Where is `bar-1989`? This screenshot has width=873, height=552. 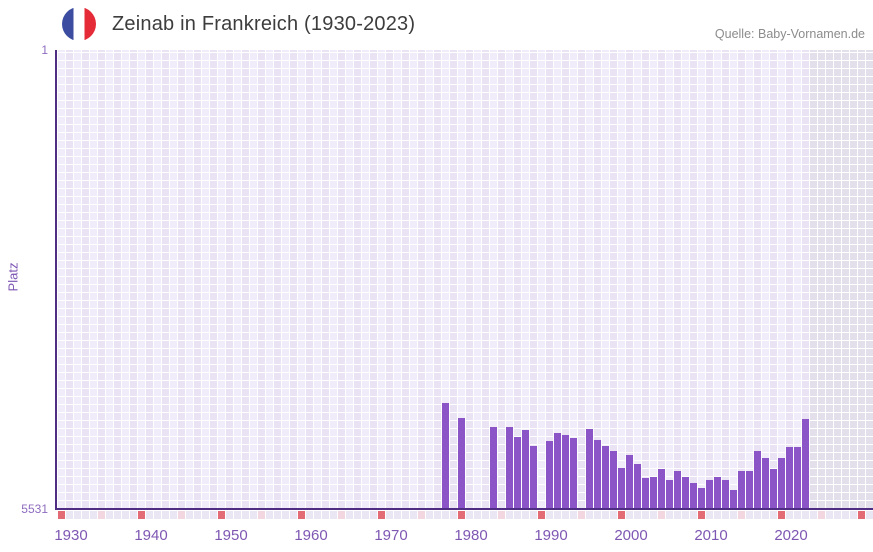
bar-1989 is located at coordinates (533, 477).